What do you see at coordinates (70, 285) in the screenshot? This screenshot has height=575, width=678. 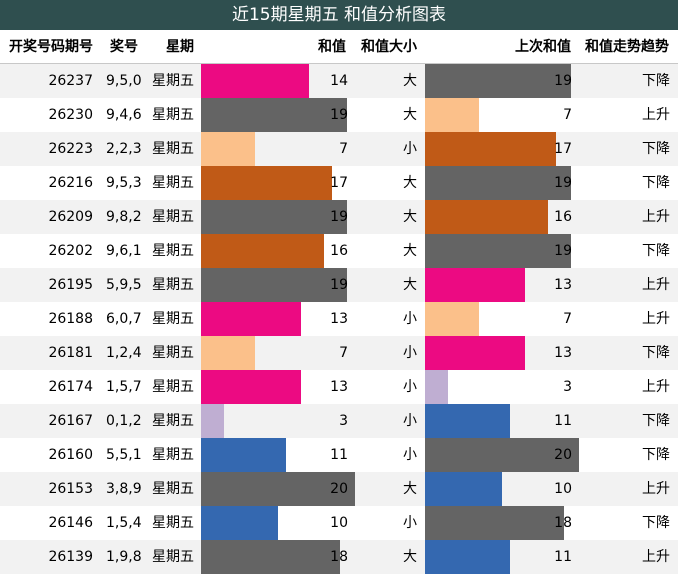 I see `period-cell: 26195` at bounding box center [70, 285].